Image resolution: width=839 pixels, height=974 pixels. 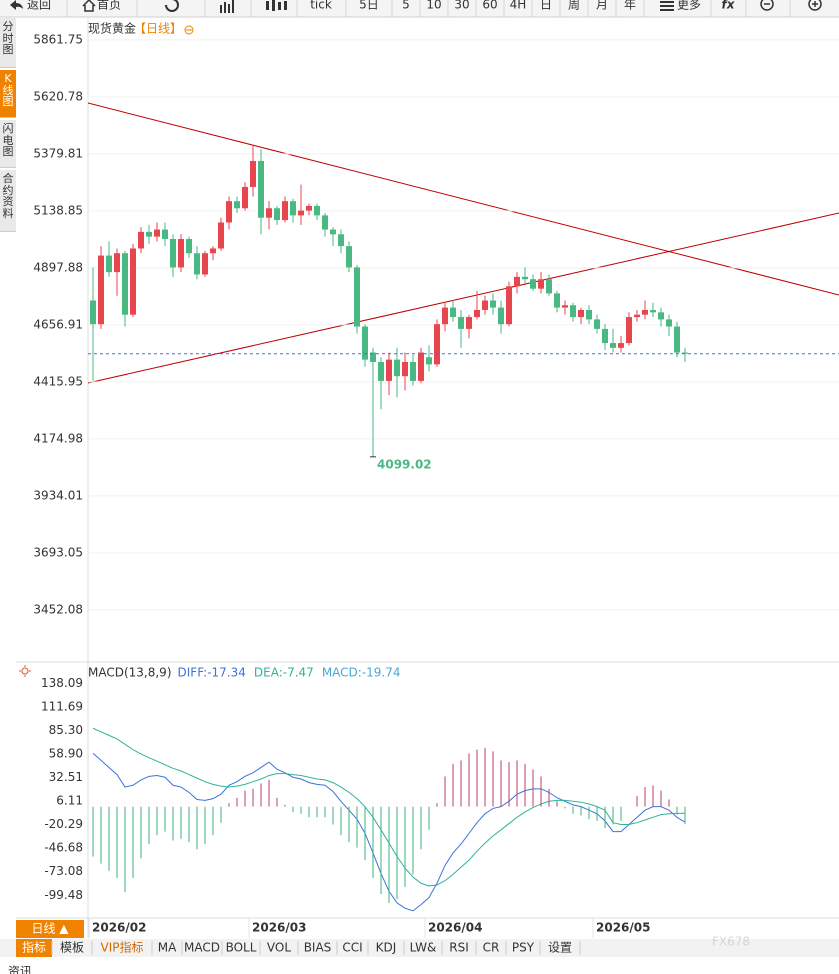 I want to click on footer-tab: 资讯, so click(x=20, y=969).